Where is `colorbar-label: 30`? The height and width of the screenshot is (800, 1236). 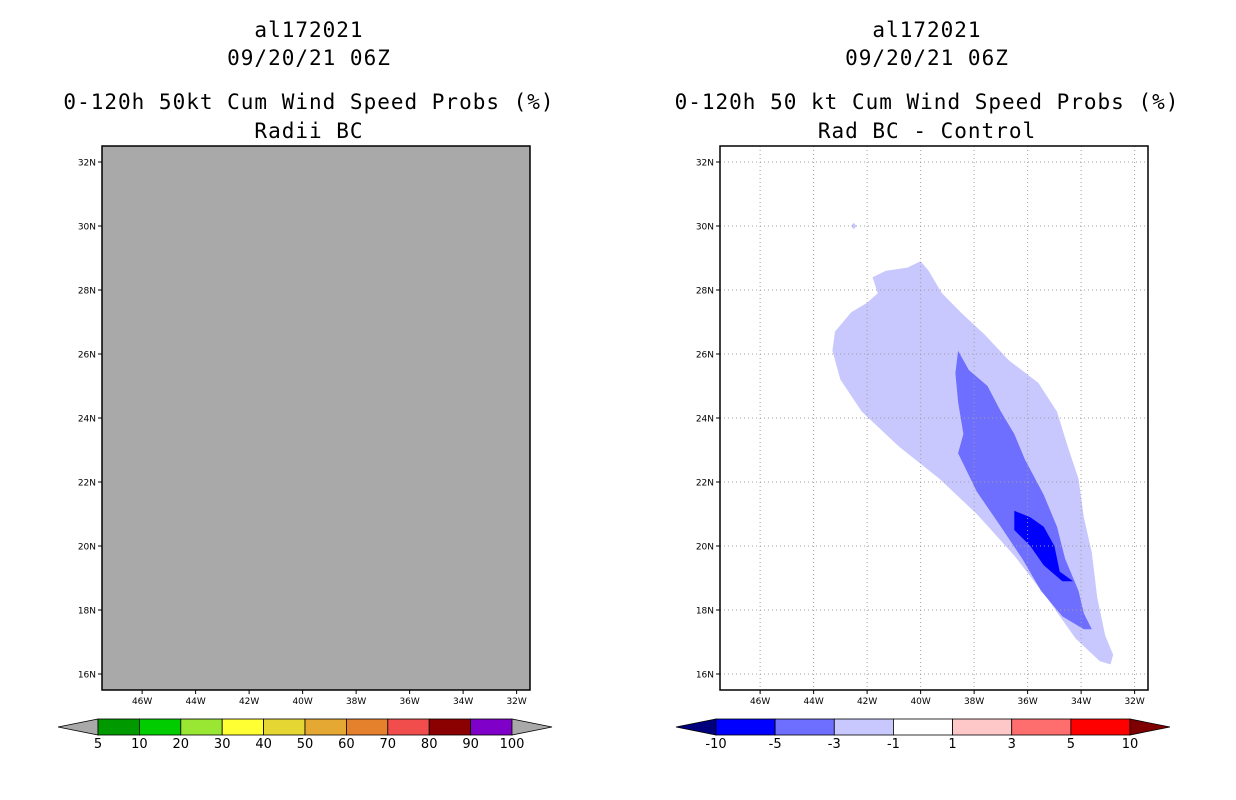 colorbar-label: 30 is located at coordinates (222, 744).